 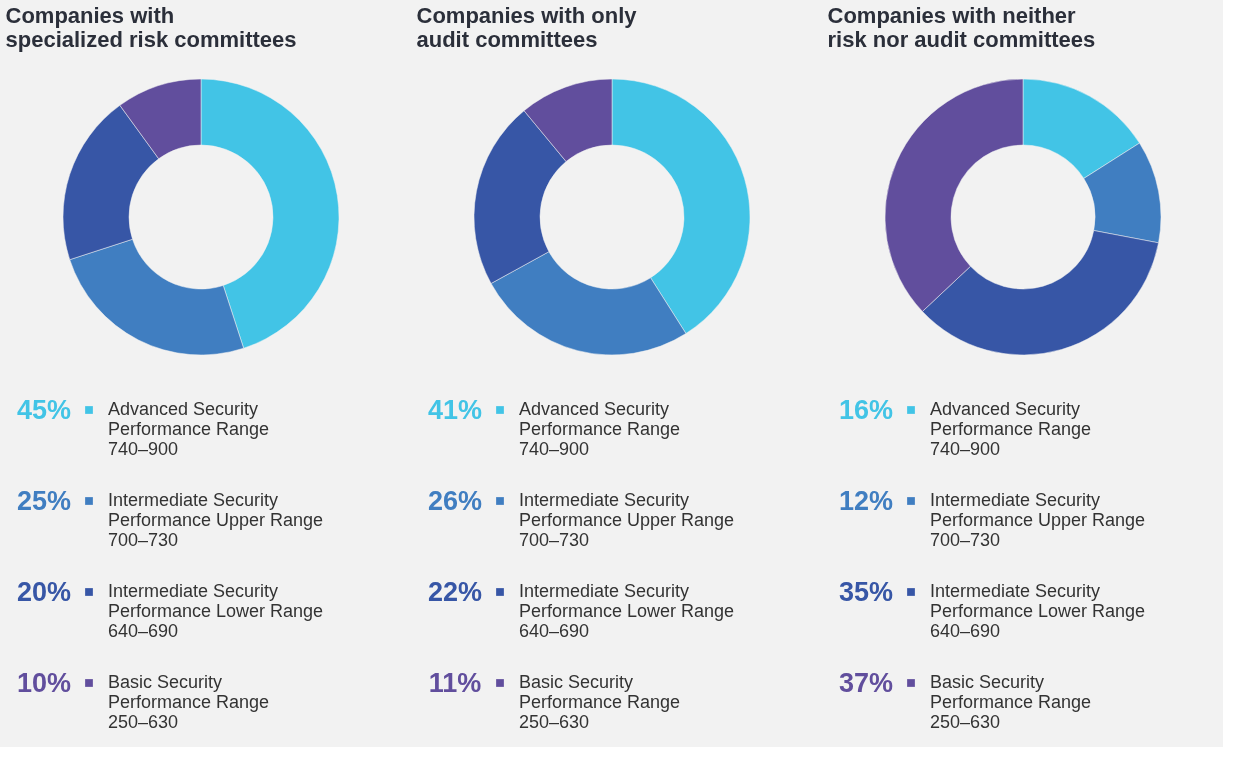 What do you see at coordinates (44, 683) in the screenshot?
I see `data-label: 10%` at bounding box center [44, 683].